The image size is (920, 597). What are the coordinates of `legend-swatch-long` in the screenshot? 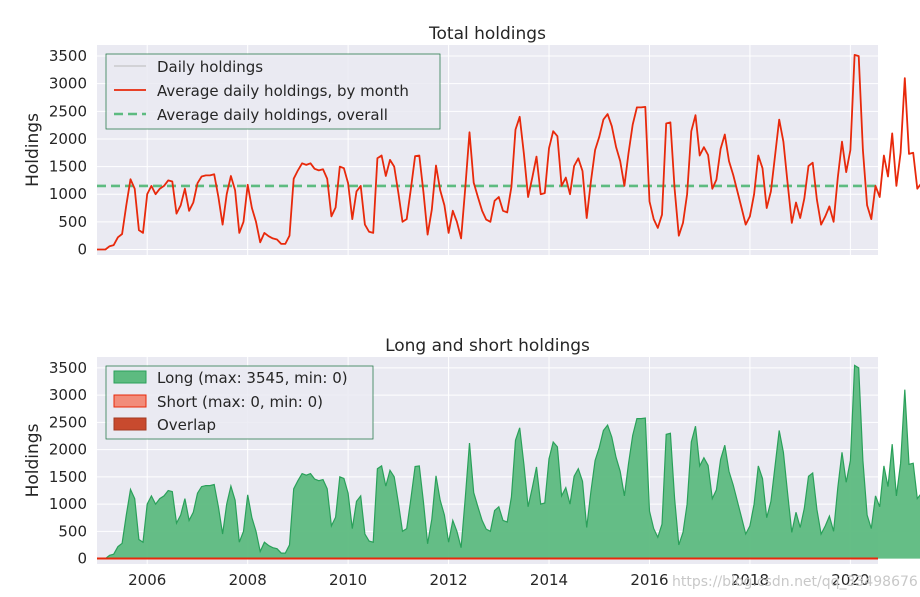 It's located at (130, 377).